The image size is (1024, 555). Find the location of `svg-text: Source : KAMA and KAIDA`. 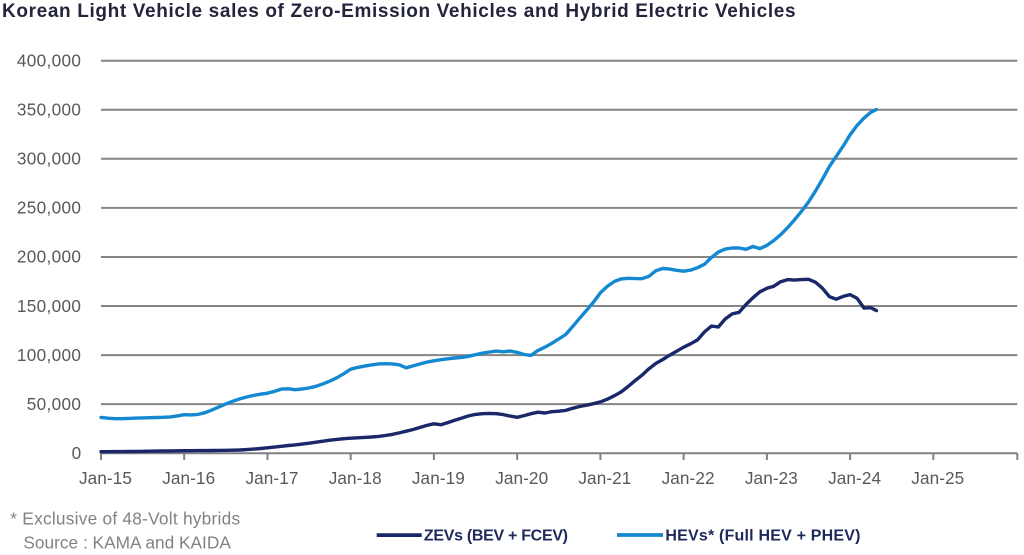

svg-text: Source : KAMA and KAIDA is located at coordinates (127, 542).